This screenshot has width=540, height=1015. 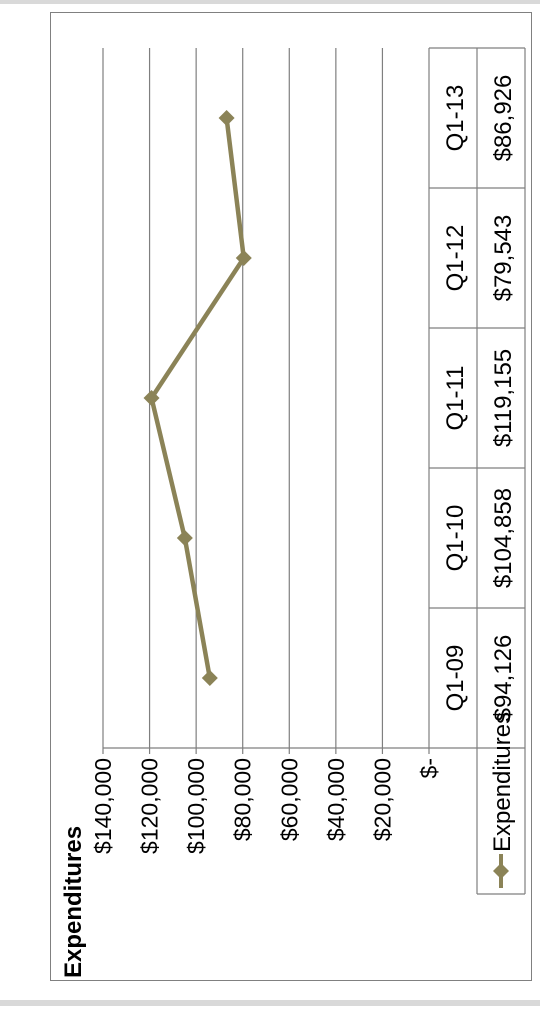 What do you see at coordinates (503, 258) in the screenshot?
I see `value-cell: $79,543` at bounding box center [503, 258].